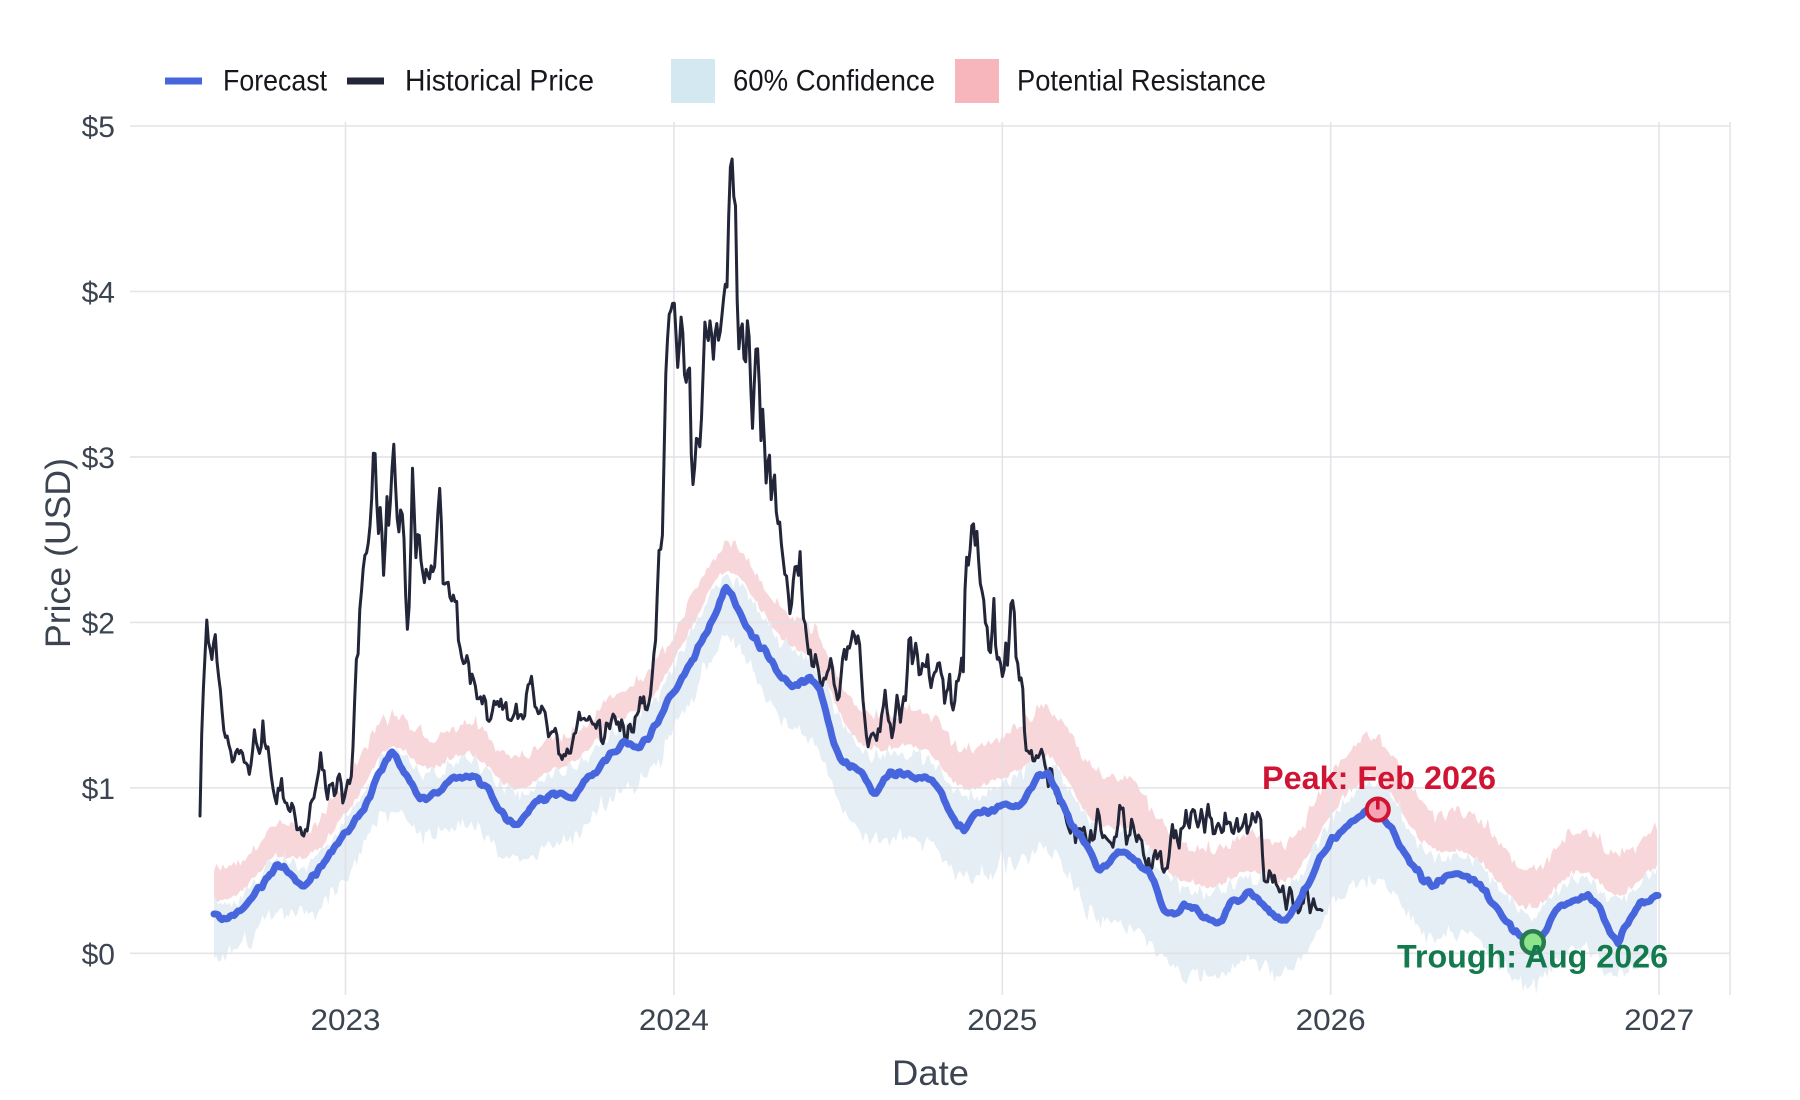 The height and width of the screenshot is (1100, 1800). I want to click on svg-text: $2, so click(98, 623).